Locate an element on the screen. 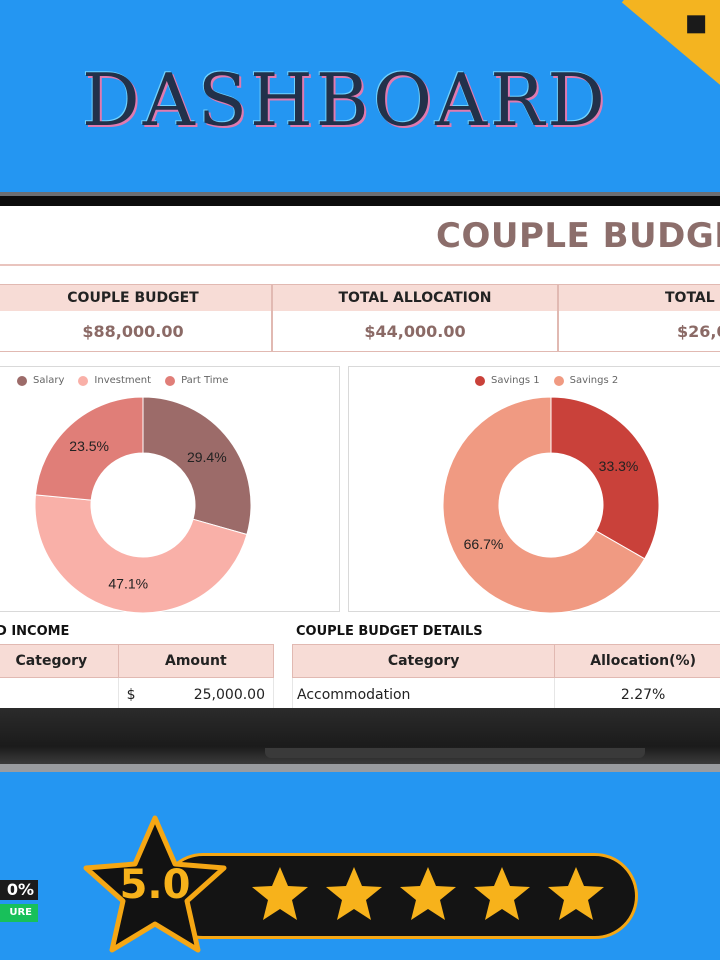 This screenshot has width=720, height=960. legend-label: Salary is located at coordinates (49, 380).